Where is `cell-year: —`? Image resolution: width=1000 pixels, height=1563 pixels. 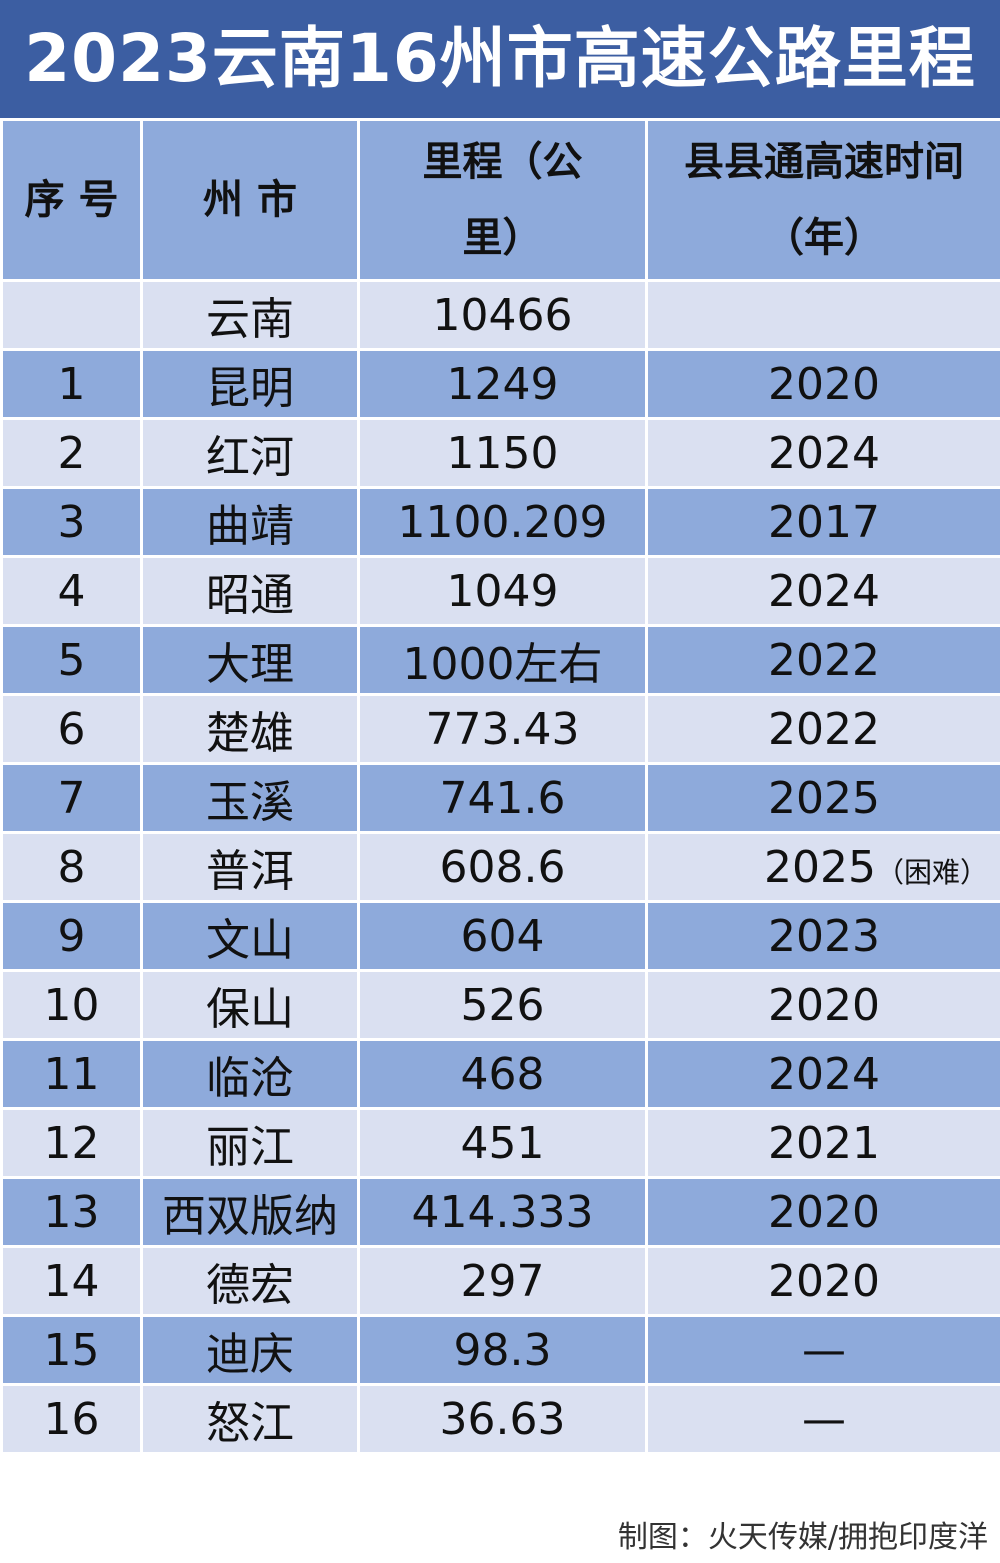 cell-year: — is located at coordinates (822, 1419).